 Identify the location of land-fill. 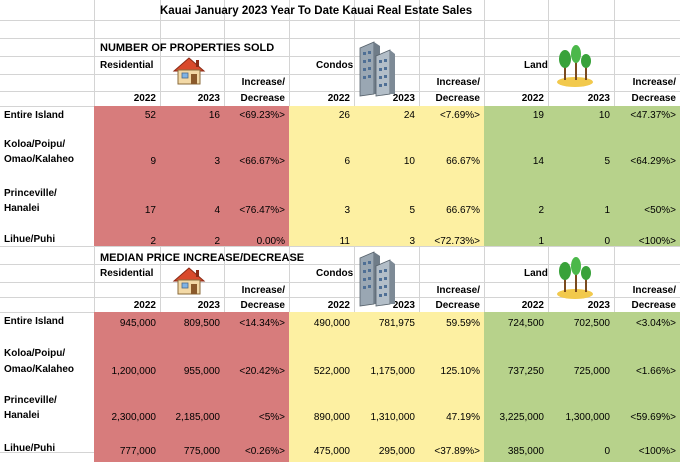
(582, 387).